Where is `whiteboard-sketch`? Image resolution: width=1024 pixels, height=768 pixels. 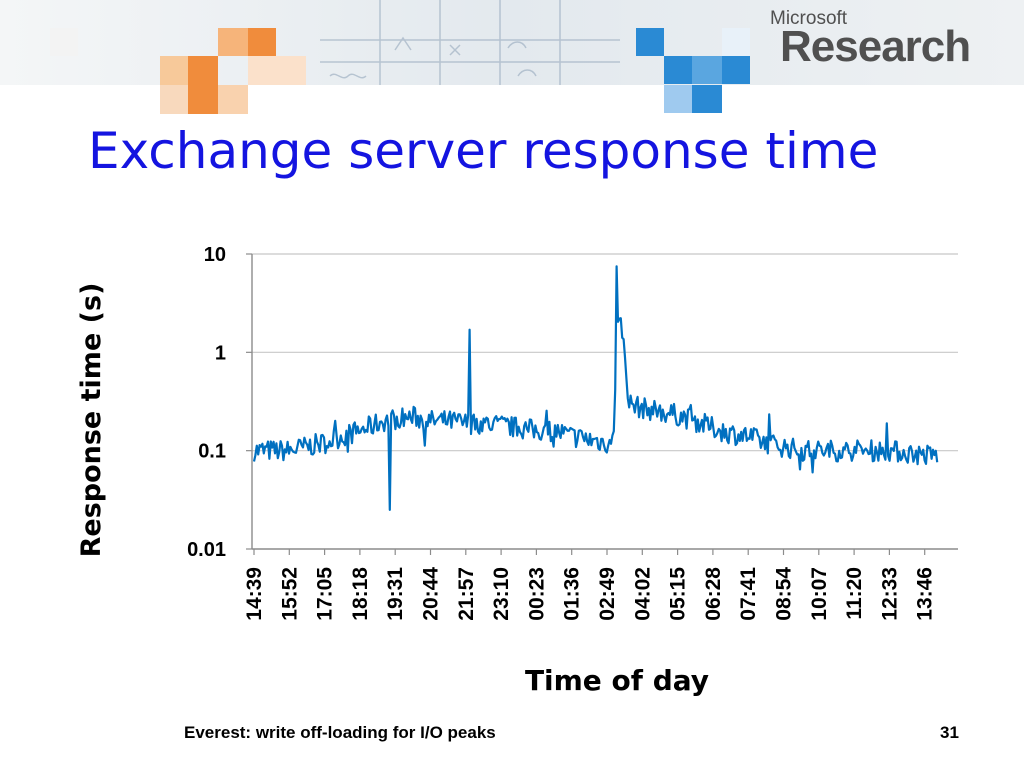 whiteboard-sketch is located at coordinates (470, 42).